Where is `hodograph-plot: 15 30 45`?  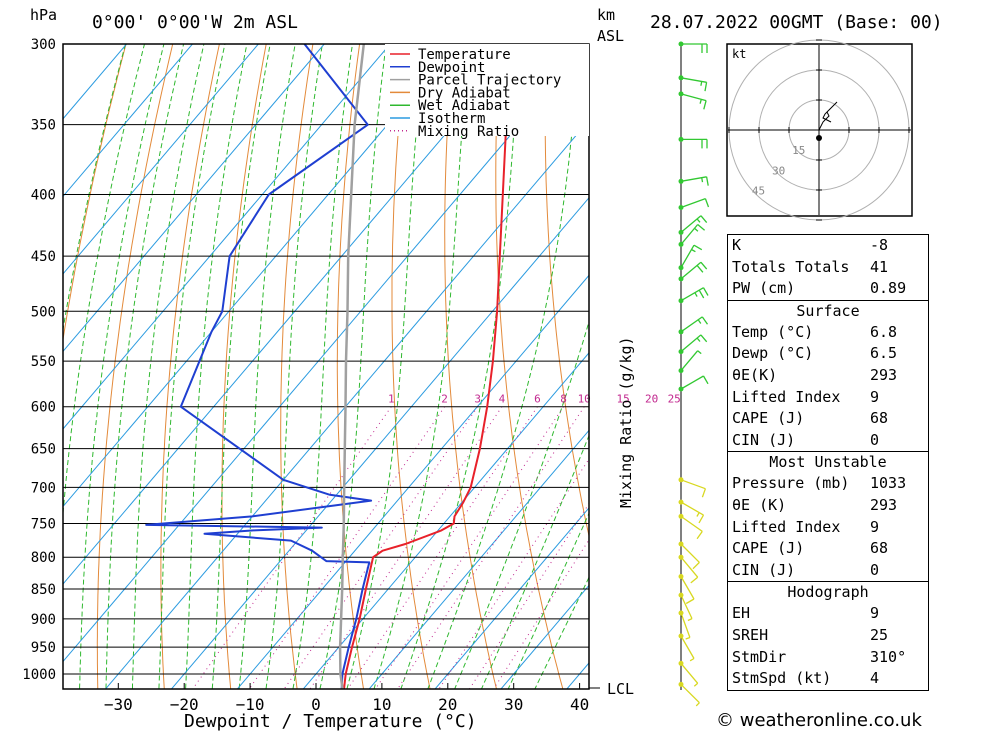 hodograph-plot: 15 30 45 is located at coordinates (819, 130).